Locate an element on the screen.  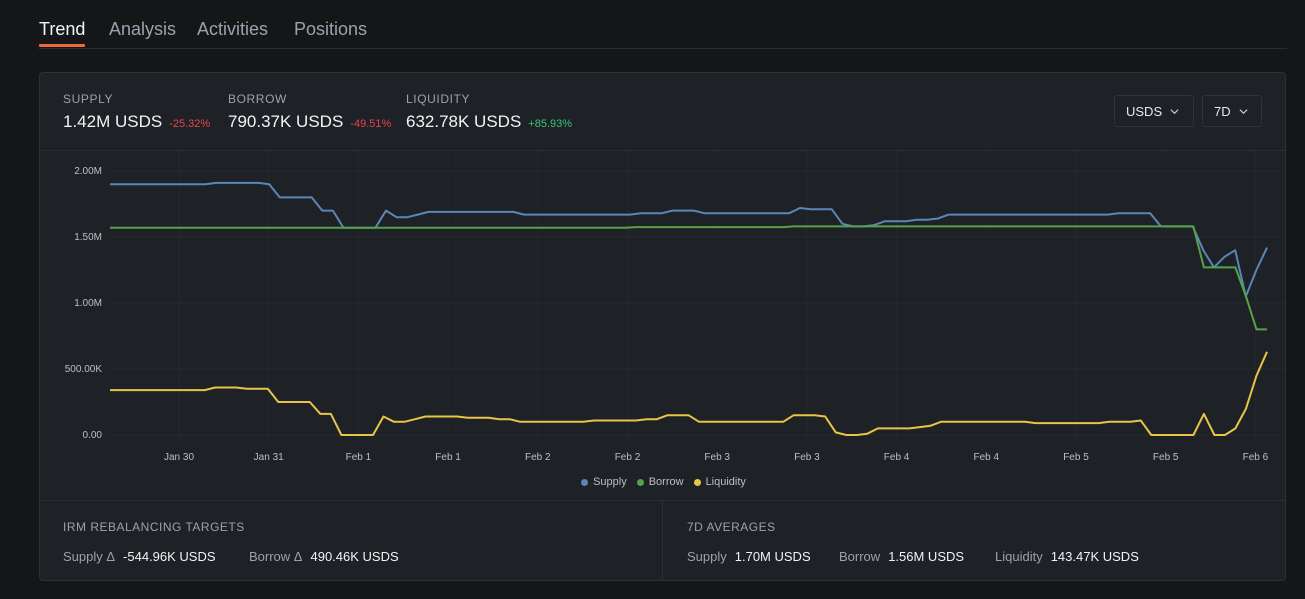
tab-analysis: Analysis is located at coordinates (143, 29).